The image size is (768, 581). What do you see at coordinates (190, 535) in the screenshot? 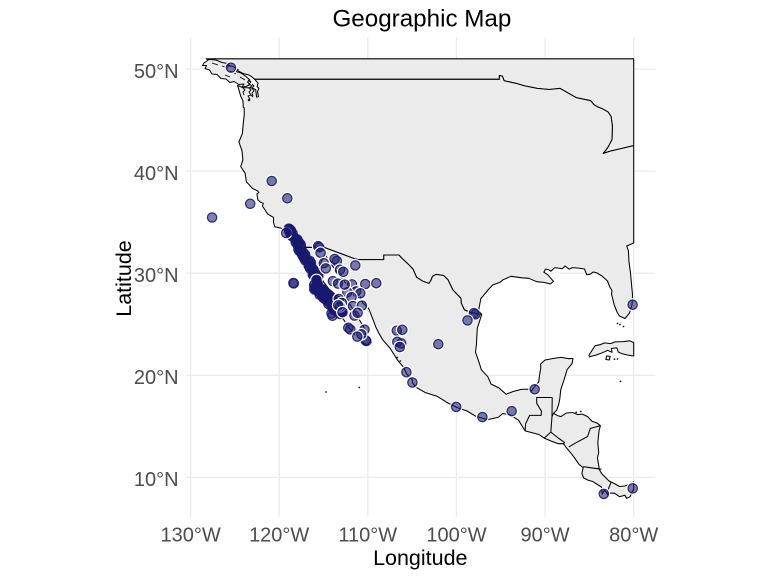
I see `svg-text: 130°W` at bounding box center [190, 535].